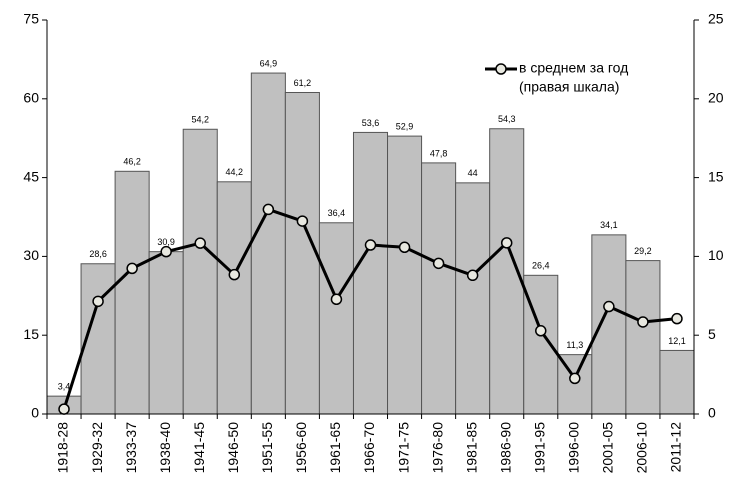  I want to click on x-tick-label: 1976-80, so click(437, 448).